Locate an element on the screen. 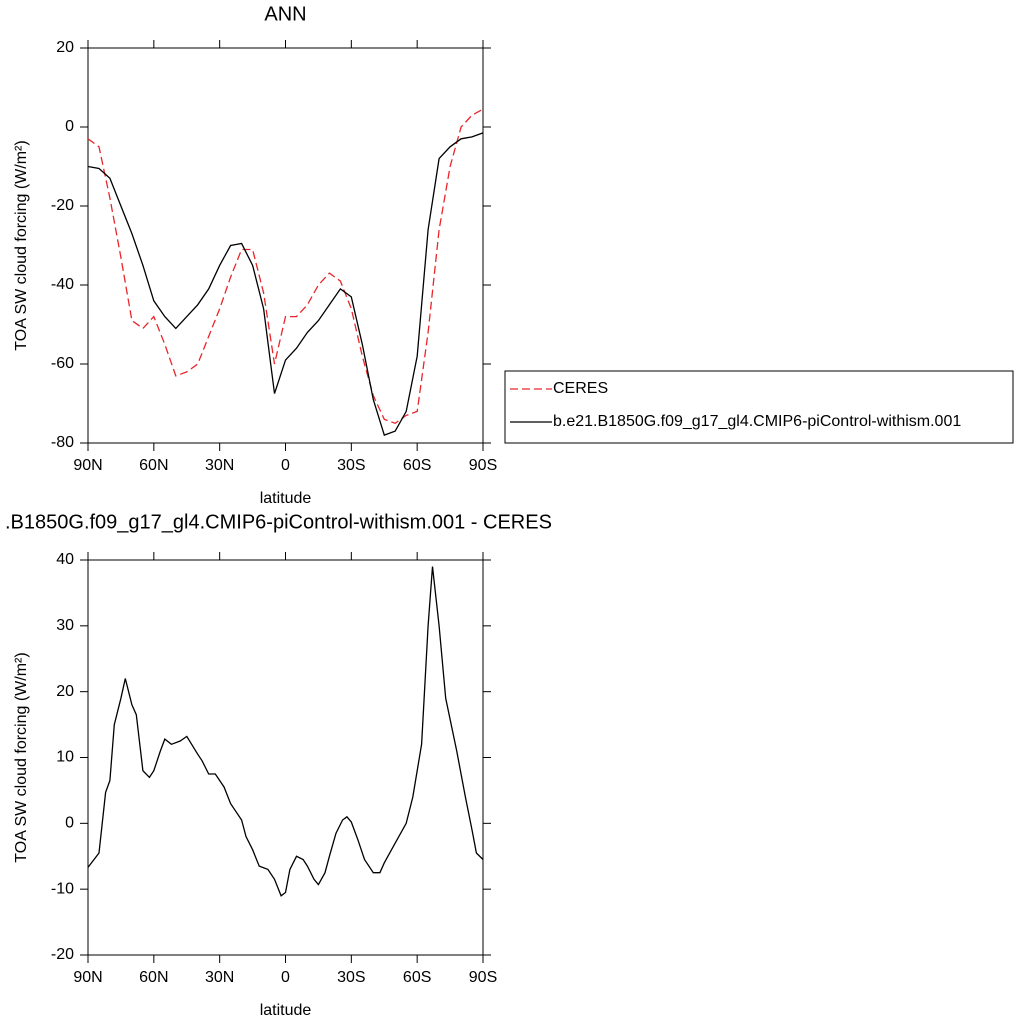  y-tick-label: 10 is located at coordinates (65, 757).